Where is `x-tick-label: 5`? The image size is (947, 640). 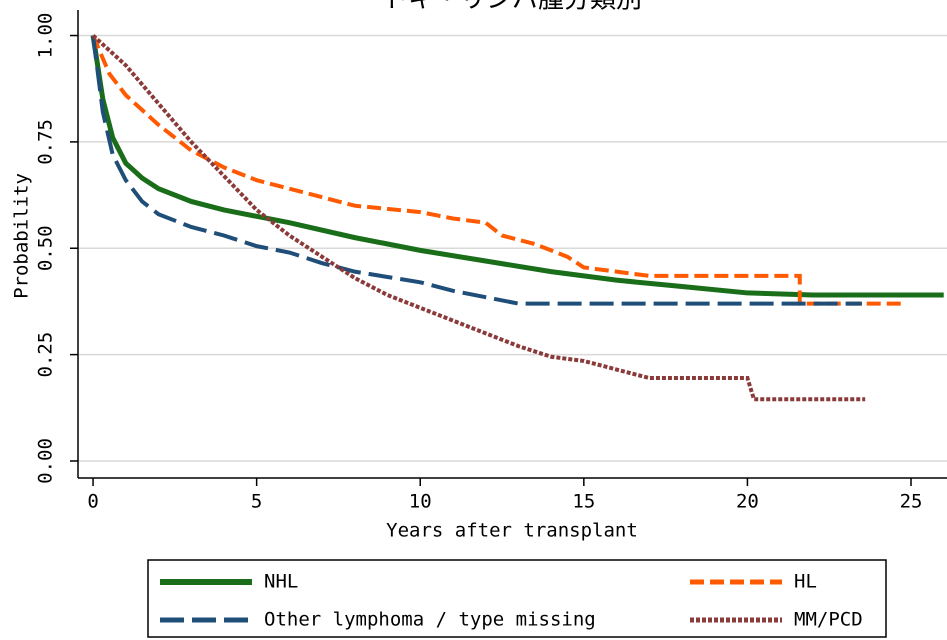 x-tick-label: 5 is located at coordinates (256, 502).